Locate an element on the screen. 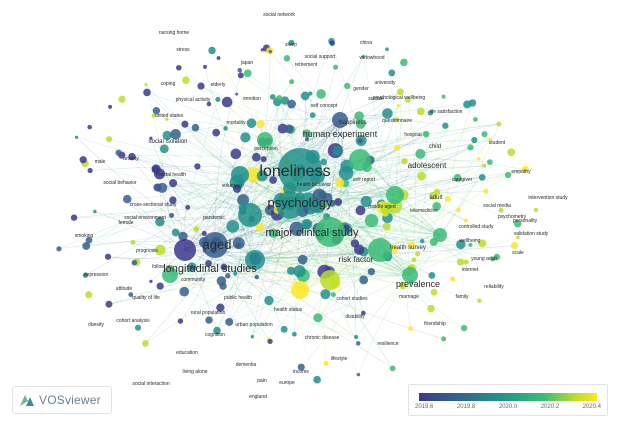  node-label: prevalence is located at coordinates (418, 284).